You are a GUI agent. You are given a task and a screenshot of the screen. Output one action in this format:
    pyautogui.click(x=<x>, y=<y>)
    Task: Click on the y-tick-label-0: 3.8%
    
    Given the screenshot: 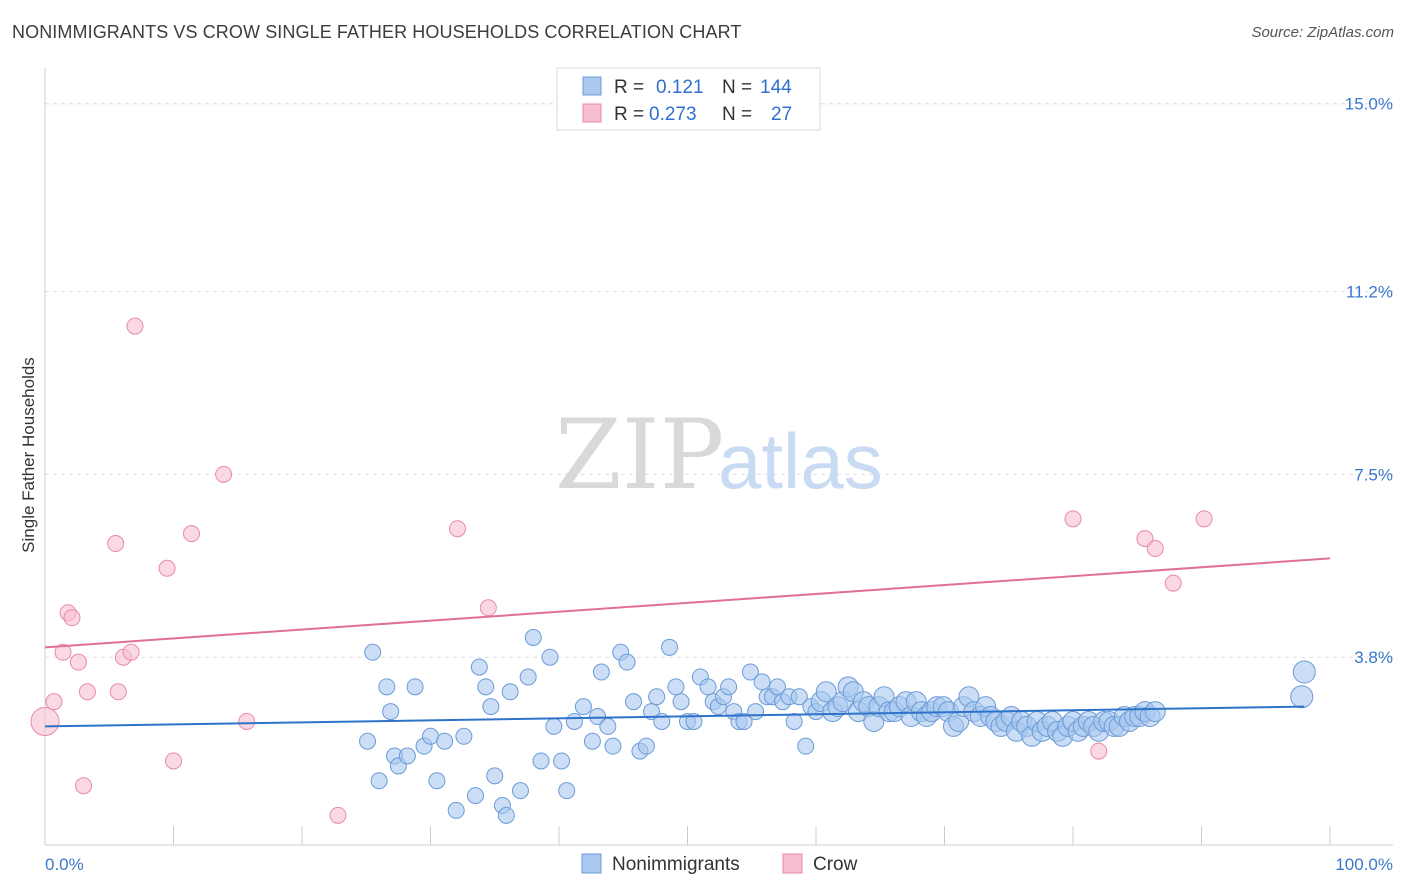 What is the action you would take?
    pyautogui.click(x=1373, y=657)
    